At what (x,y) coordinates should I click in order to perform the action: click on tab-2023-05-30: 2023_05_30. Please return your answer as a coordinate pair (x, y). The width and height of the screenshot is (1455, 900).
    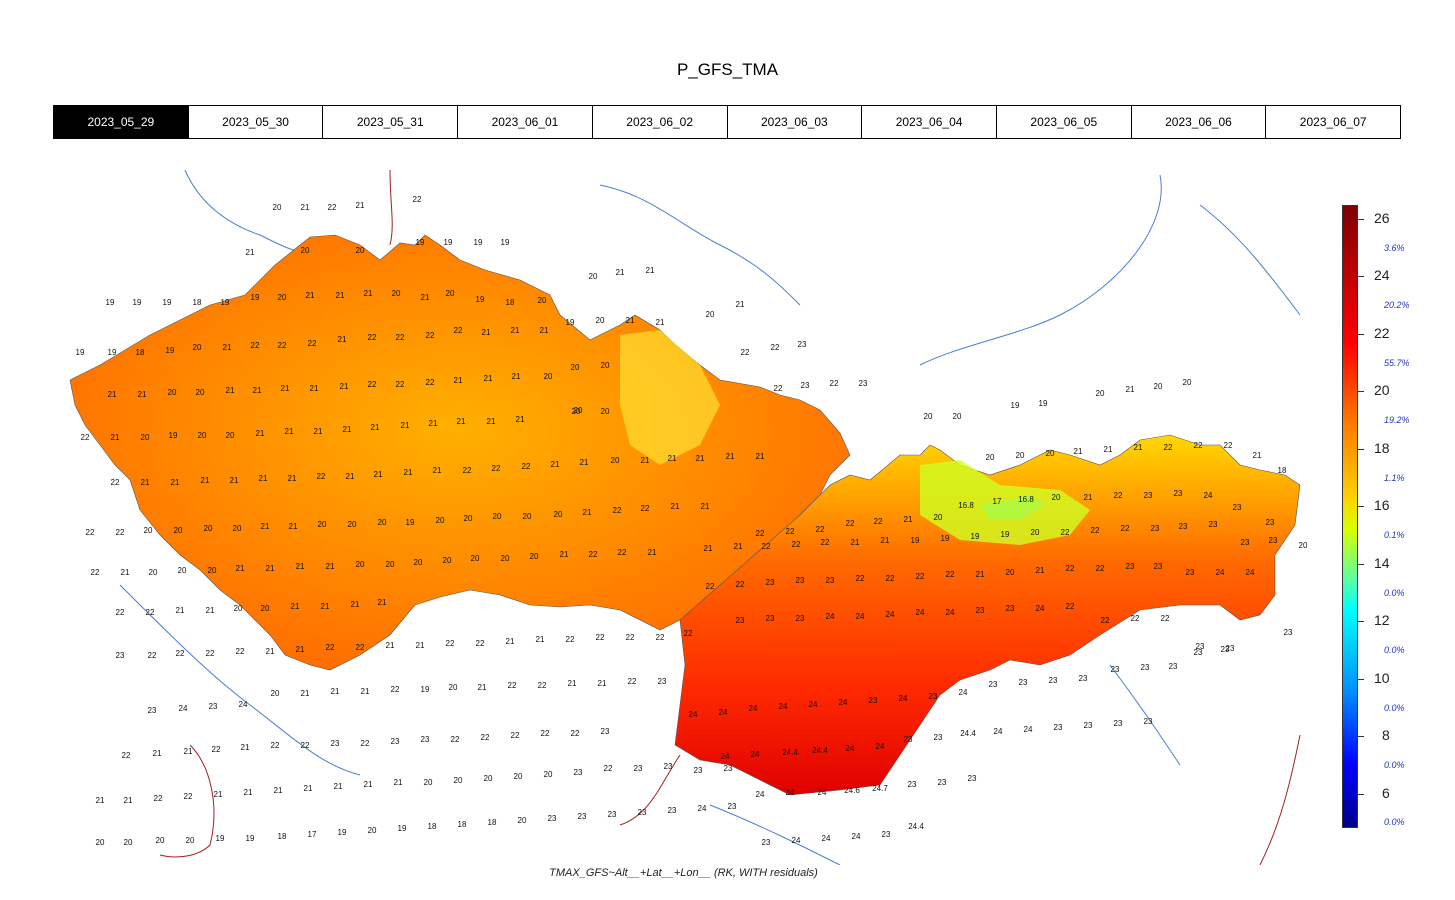
    Looking at the image, I should click on (255, 122).